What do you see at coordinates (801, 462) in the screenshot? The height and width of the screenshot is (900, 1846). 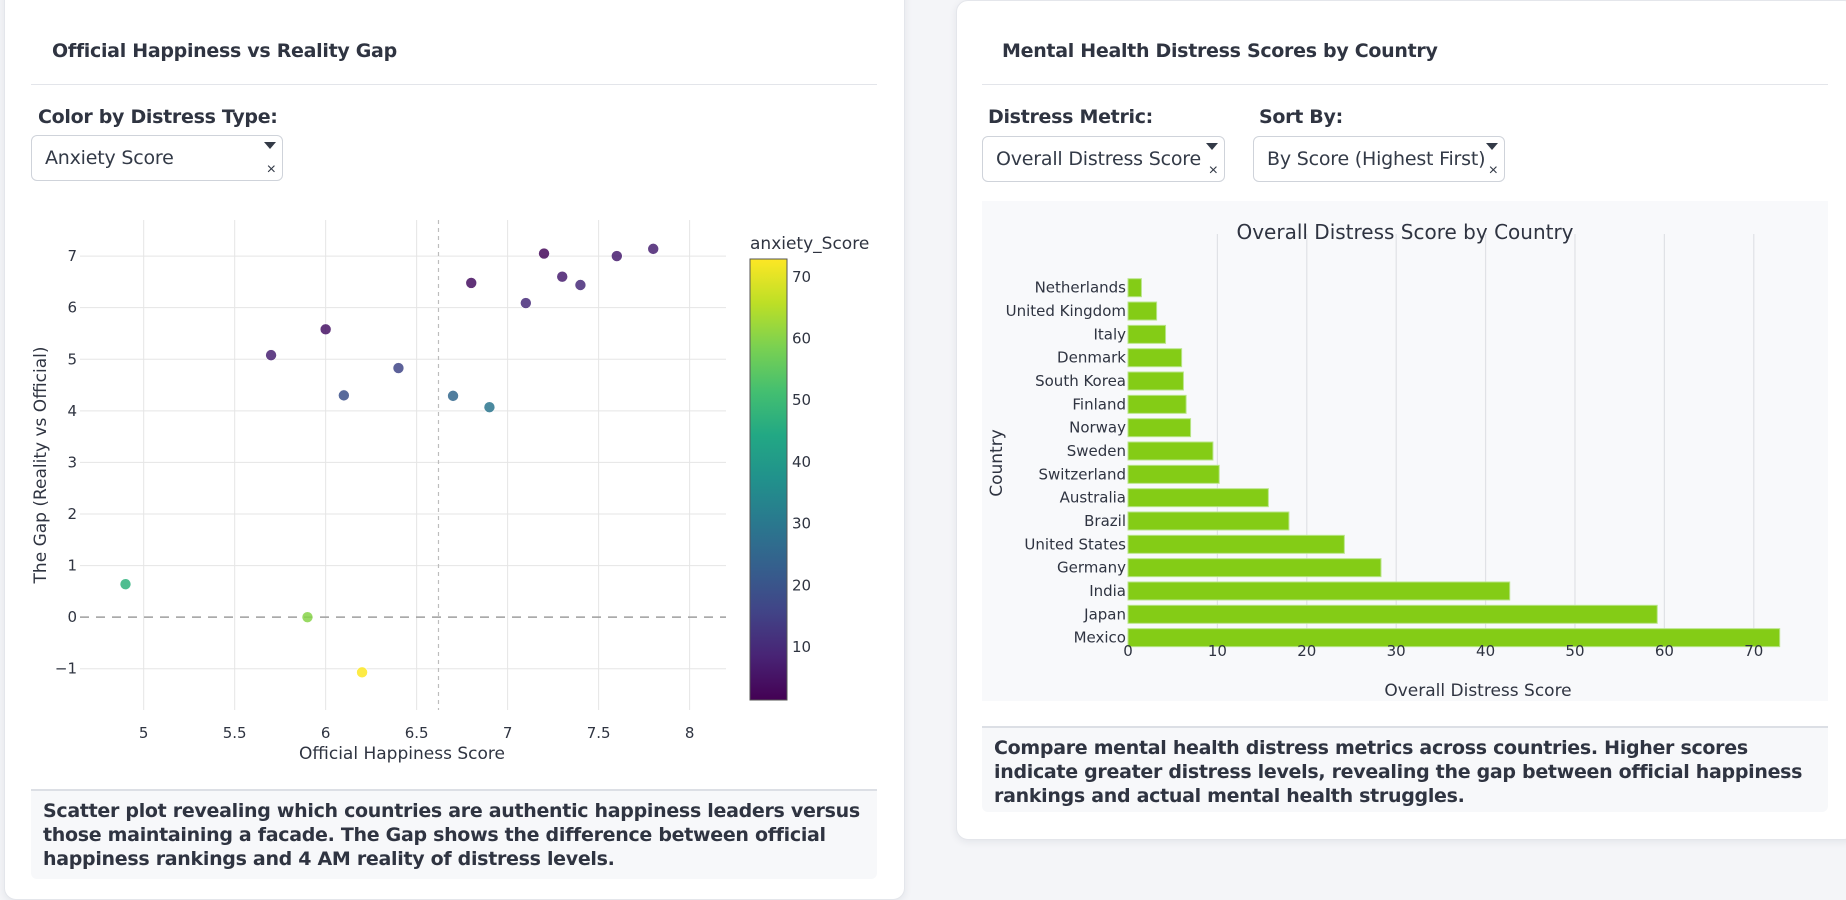 I see `colorbar-tick-label: 40` at bounding box center [801, 462].